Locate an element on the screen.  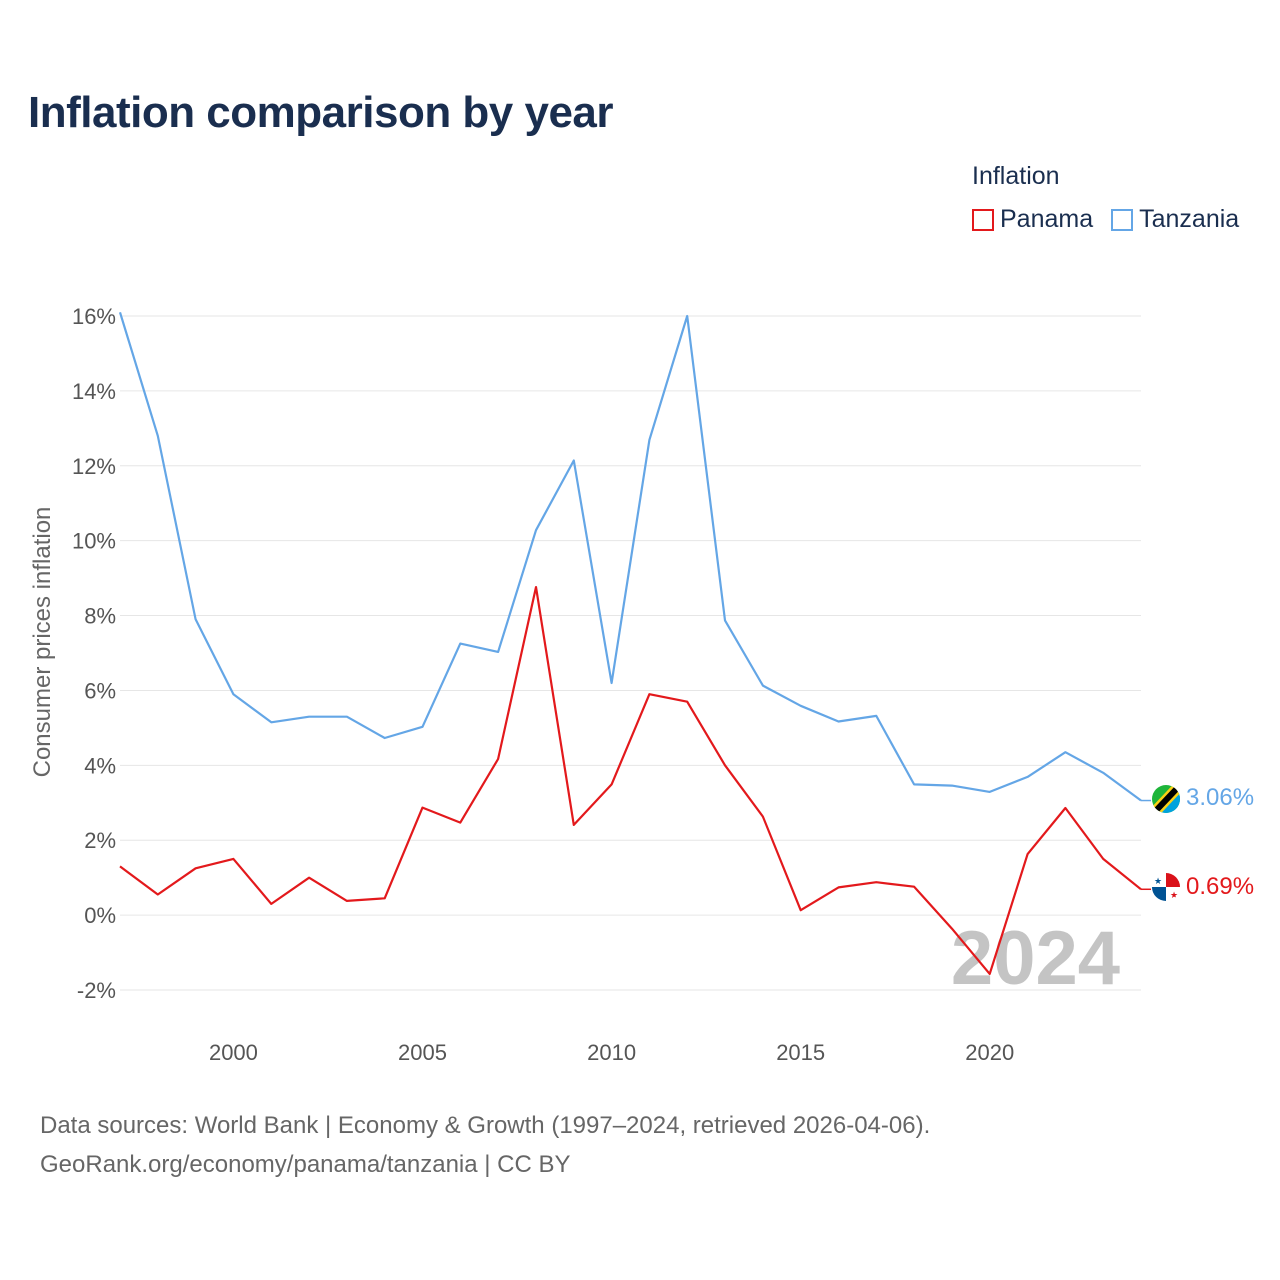
y-tick-label: 6% is located at coordinates (100, 690).